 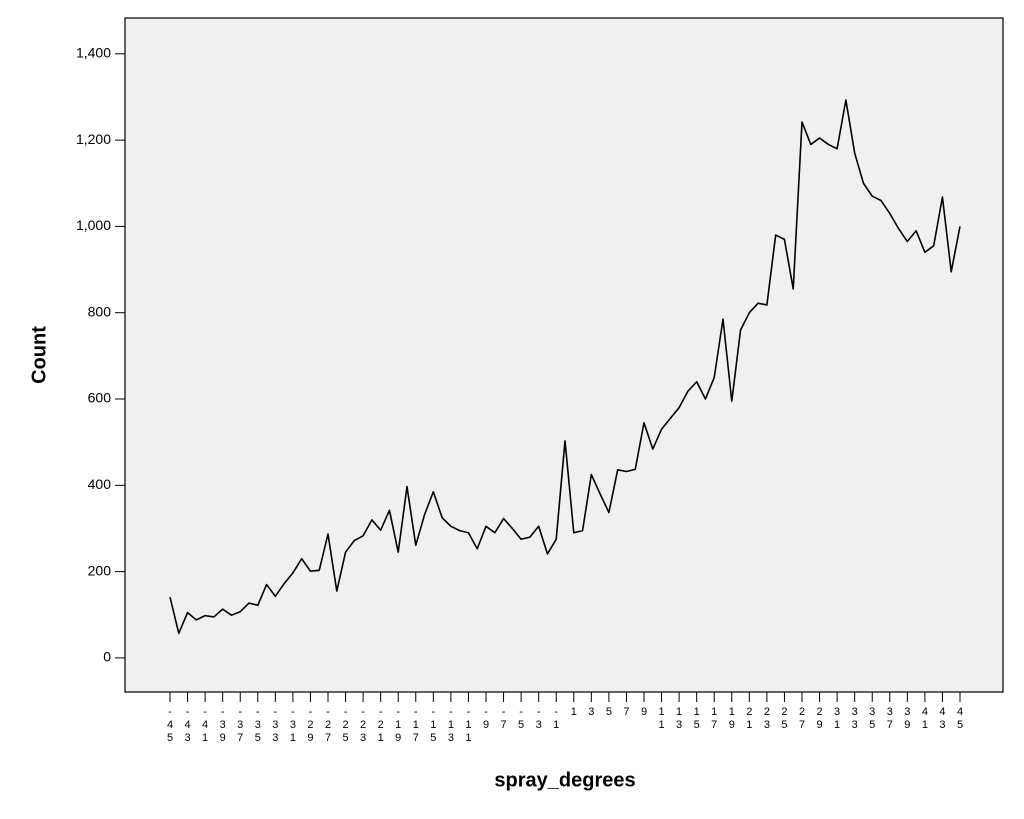 What do you see at coordinates (346, 725) in the screenshot?
I see `x-tick-label: -25` at bounding box center [346, 725].